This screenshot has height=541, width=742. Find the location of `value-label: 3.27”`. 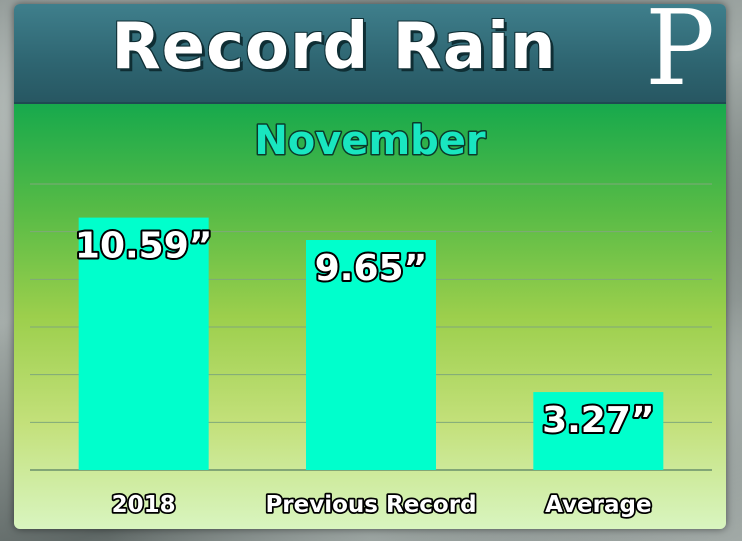

value-label: 3.27” is located at coordinates (598, 420).